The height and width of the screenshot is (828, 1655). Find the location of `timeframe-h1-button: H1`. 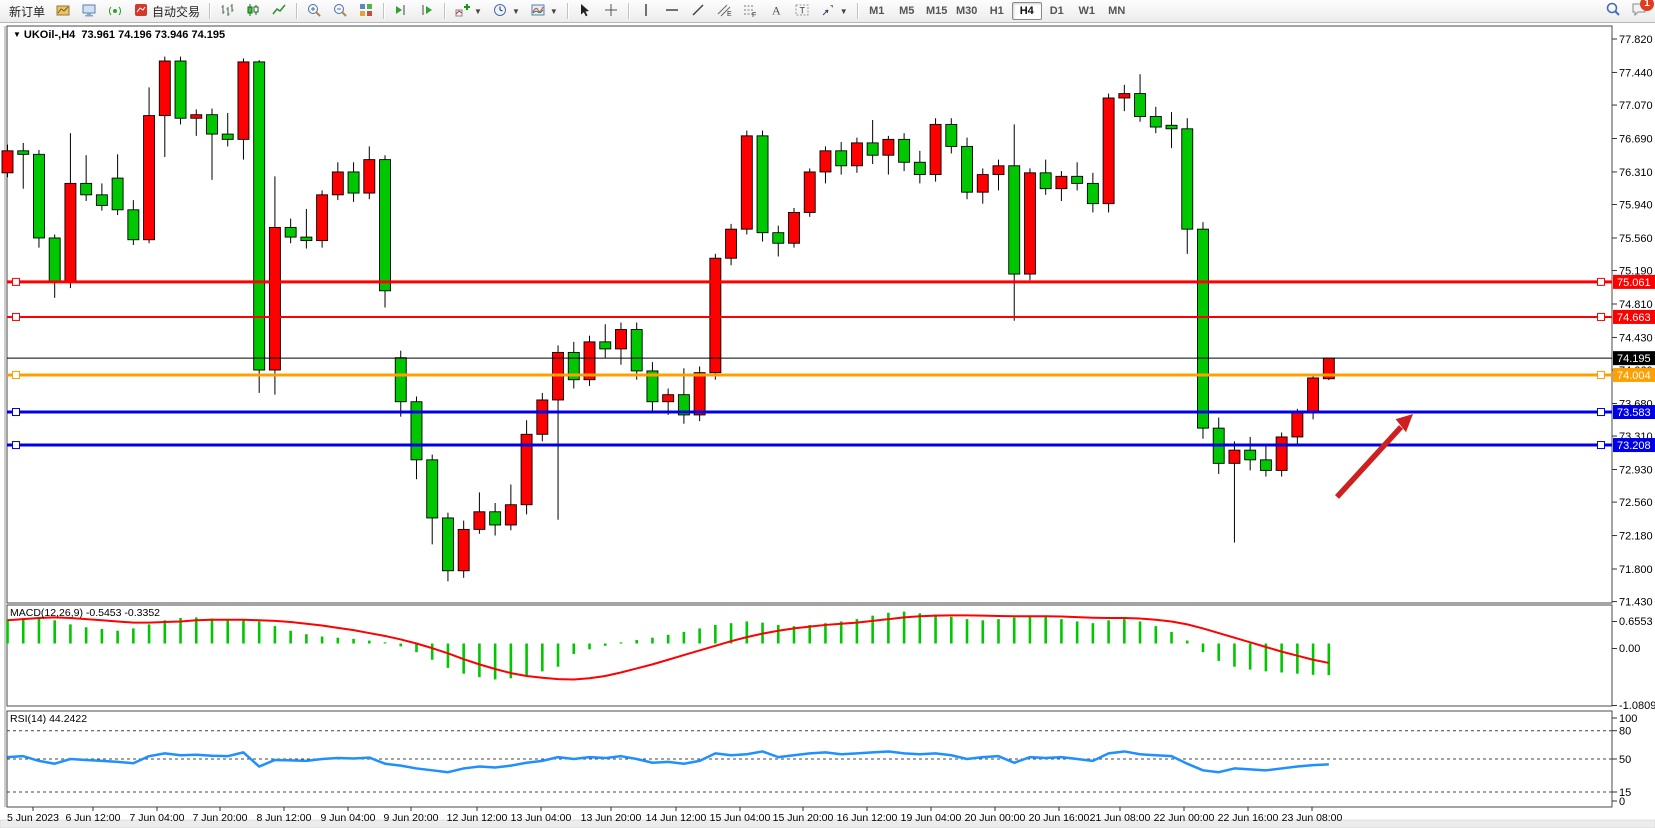

timeframe-h1-button: H1 is located at coordinates (996, 11).